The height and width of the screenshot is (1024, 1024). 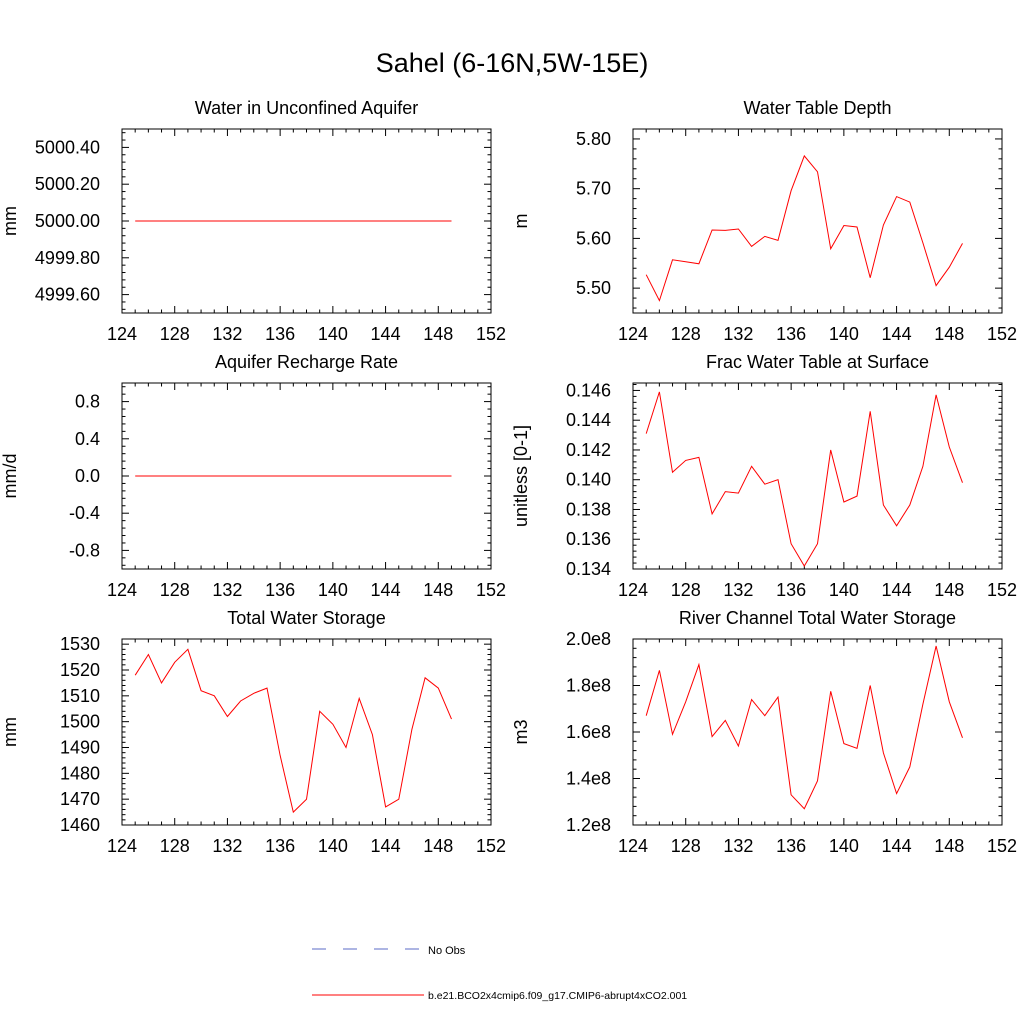 What do you see at coordinates (447, 951) in the screenshot?
I see `legend-label-obs: No Obs` at bounding box center [447, 951].